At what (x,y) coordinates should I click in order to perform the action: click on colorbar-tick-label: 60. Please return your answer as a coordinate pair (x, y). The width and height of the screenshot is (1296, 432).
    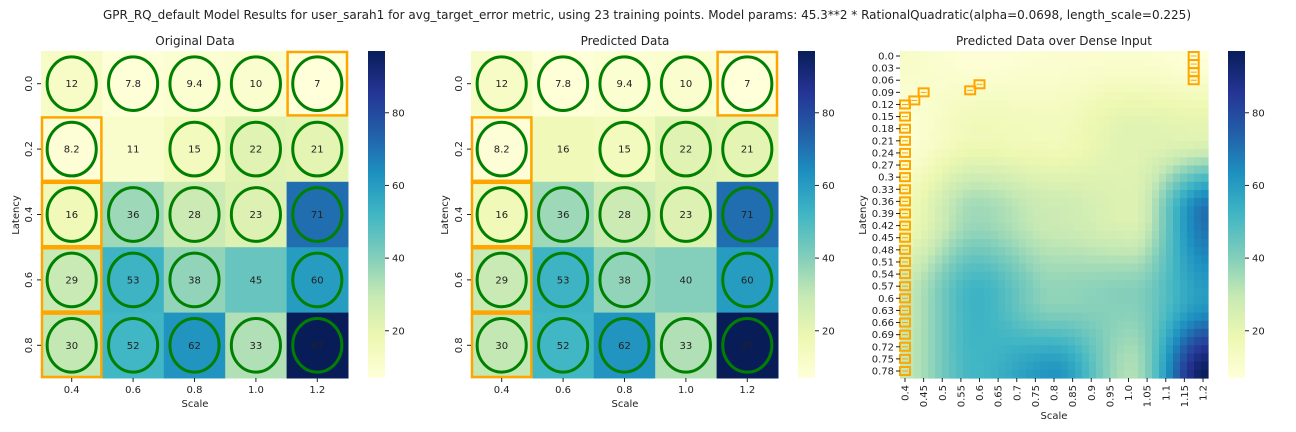
    Looking at the image, I should click on (398, 186).